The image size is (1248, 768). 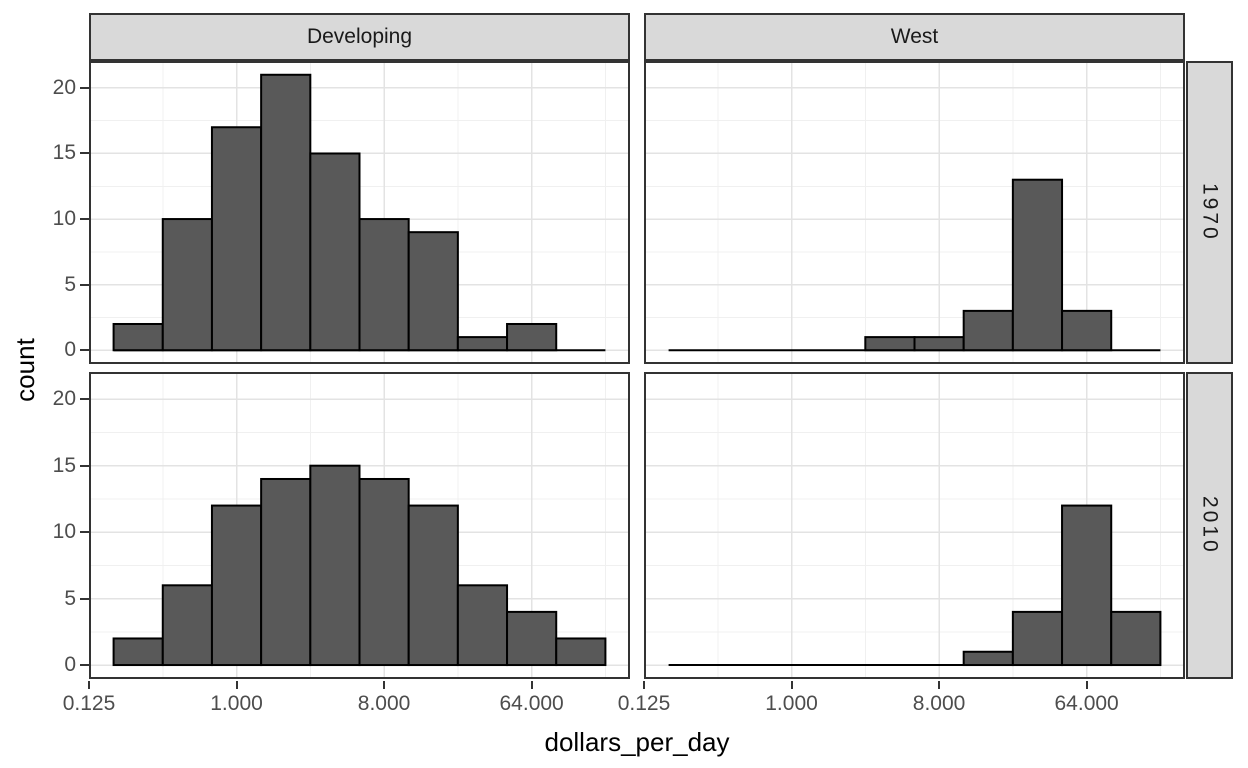 I want to click on facet-column-strip-developing: Developing, so click(x=359, y=37).